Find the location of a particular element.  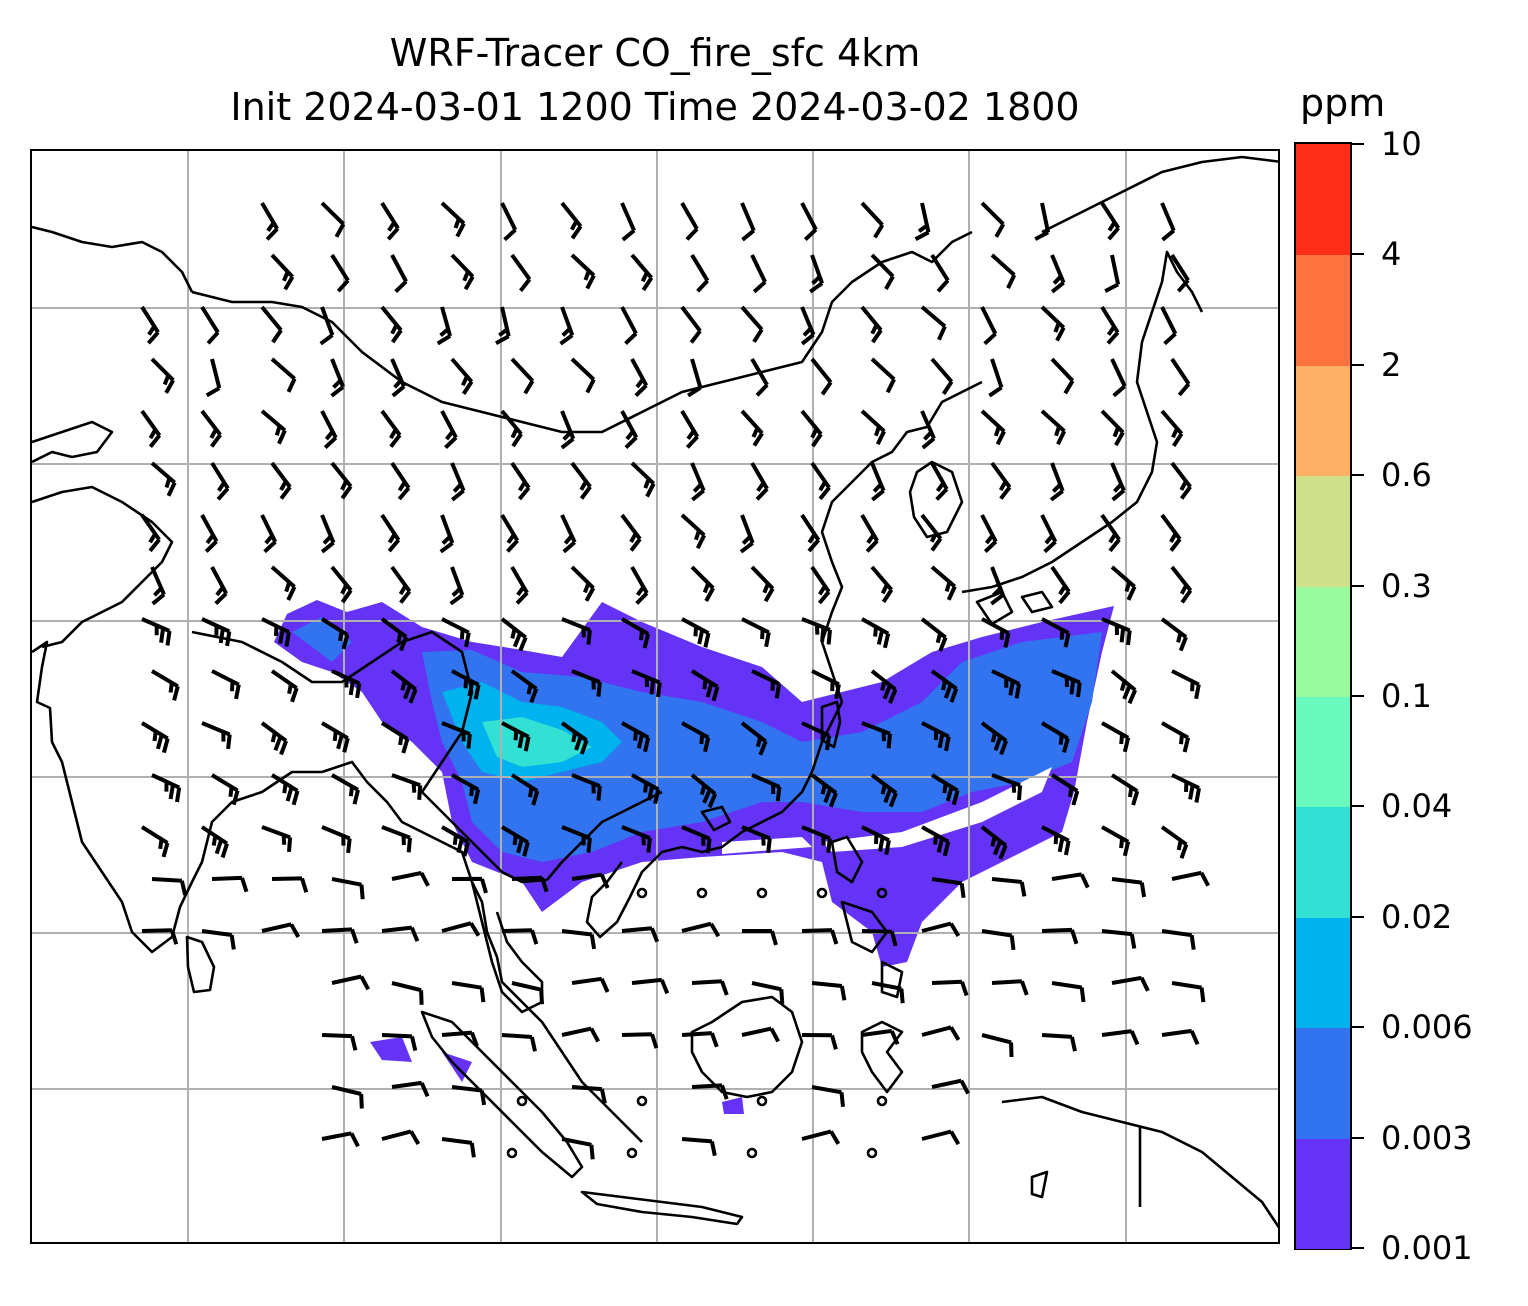

japan-kyushu is located at coordinates (1014, 608).